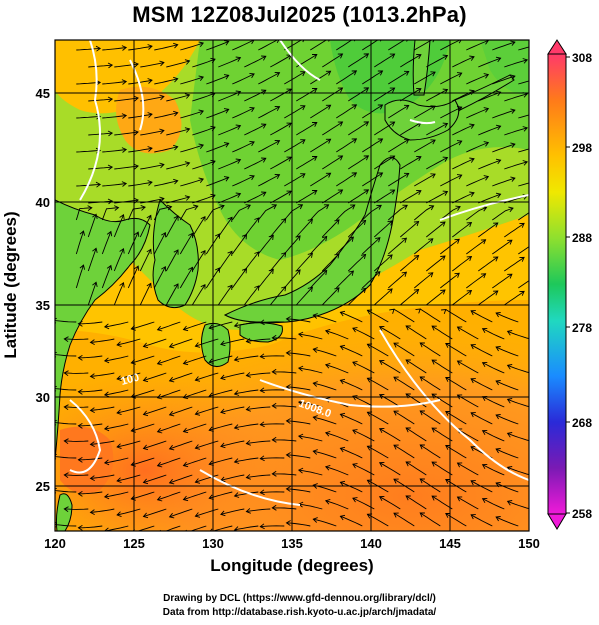 This screenshot has width=599, height=625. I want to click on y-tick-35: 35, so click(43, 305).